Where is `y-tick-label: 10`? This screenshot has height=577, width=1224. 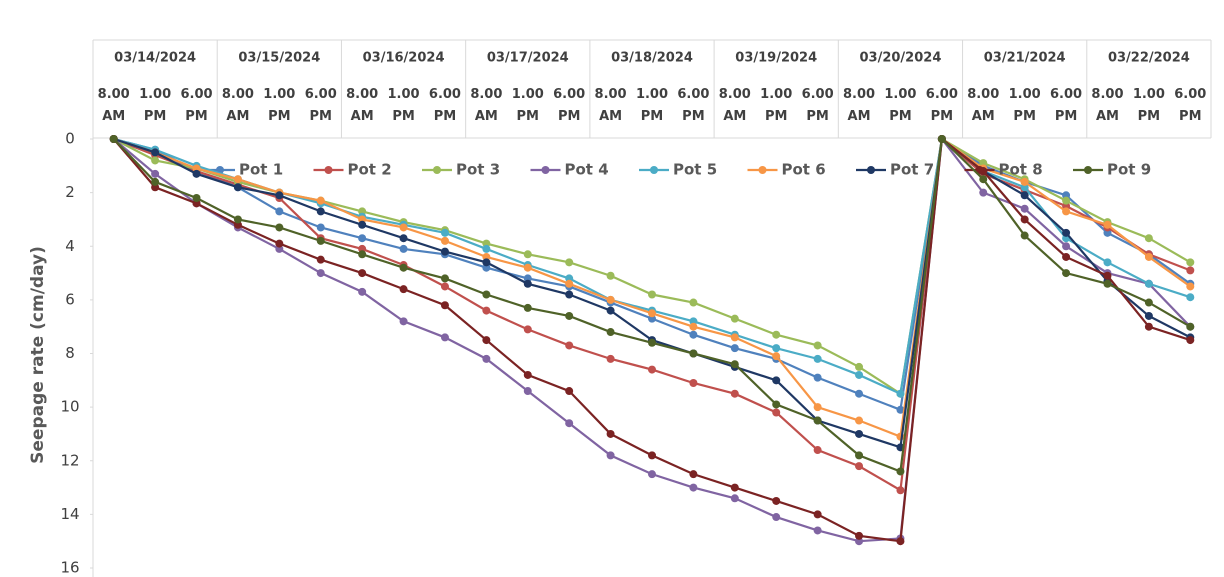
y-tick-label: 10 is located at coordinates (69, 407).